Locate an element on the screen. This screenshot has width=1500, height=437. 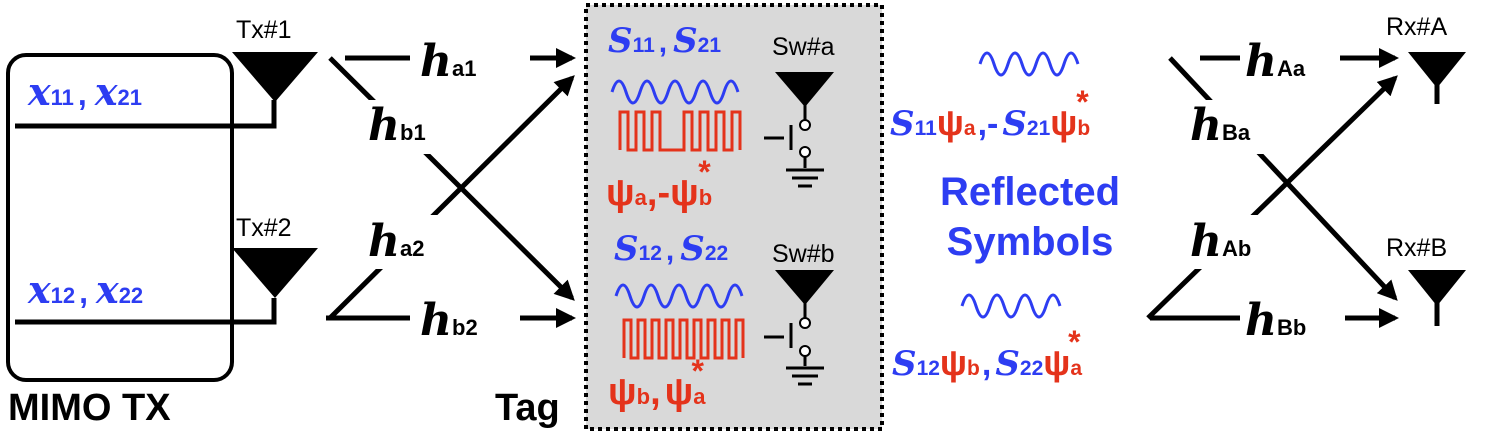
channel-ab-arrow is located at coordinates (1272, 197).